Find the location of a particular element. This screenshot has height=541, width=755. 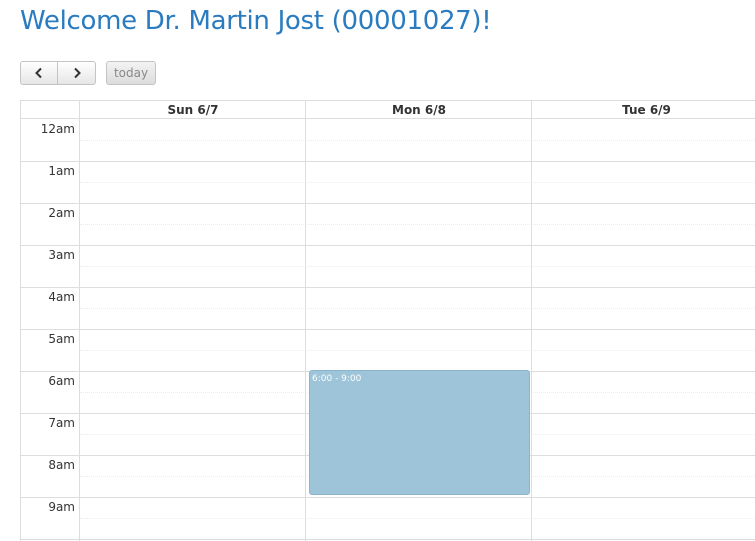

time-label-6am: 6am is located at coordinates (61, 381).